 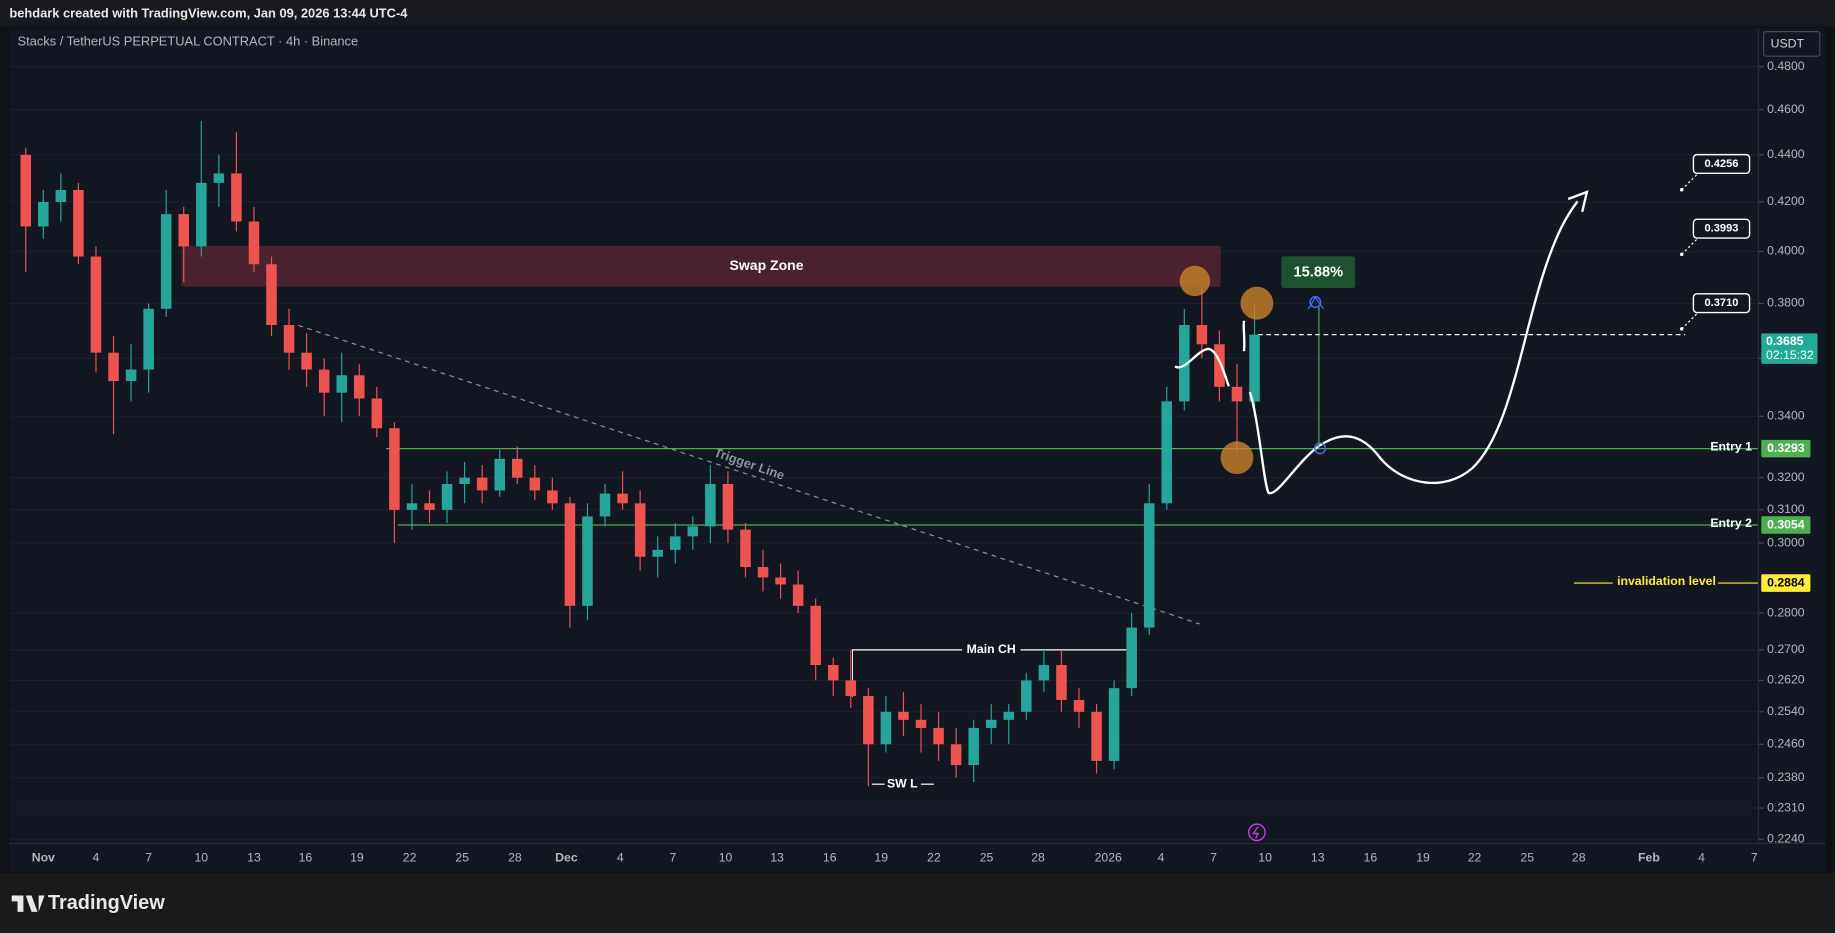 I want to click on y-tick-label: 0.2380, so click(x=1786, y=777).